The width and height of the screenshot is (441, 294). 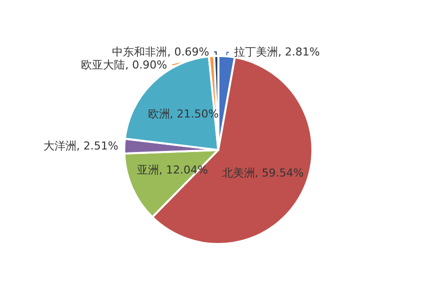 What do you see at coordinates (263, 173) in the screenshot?
I see `slice-label: 北美洲, 59.54%` at bounding box center [263, 173].